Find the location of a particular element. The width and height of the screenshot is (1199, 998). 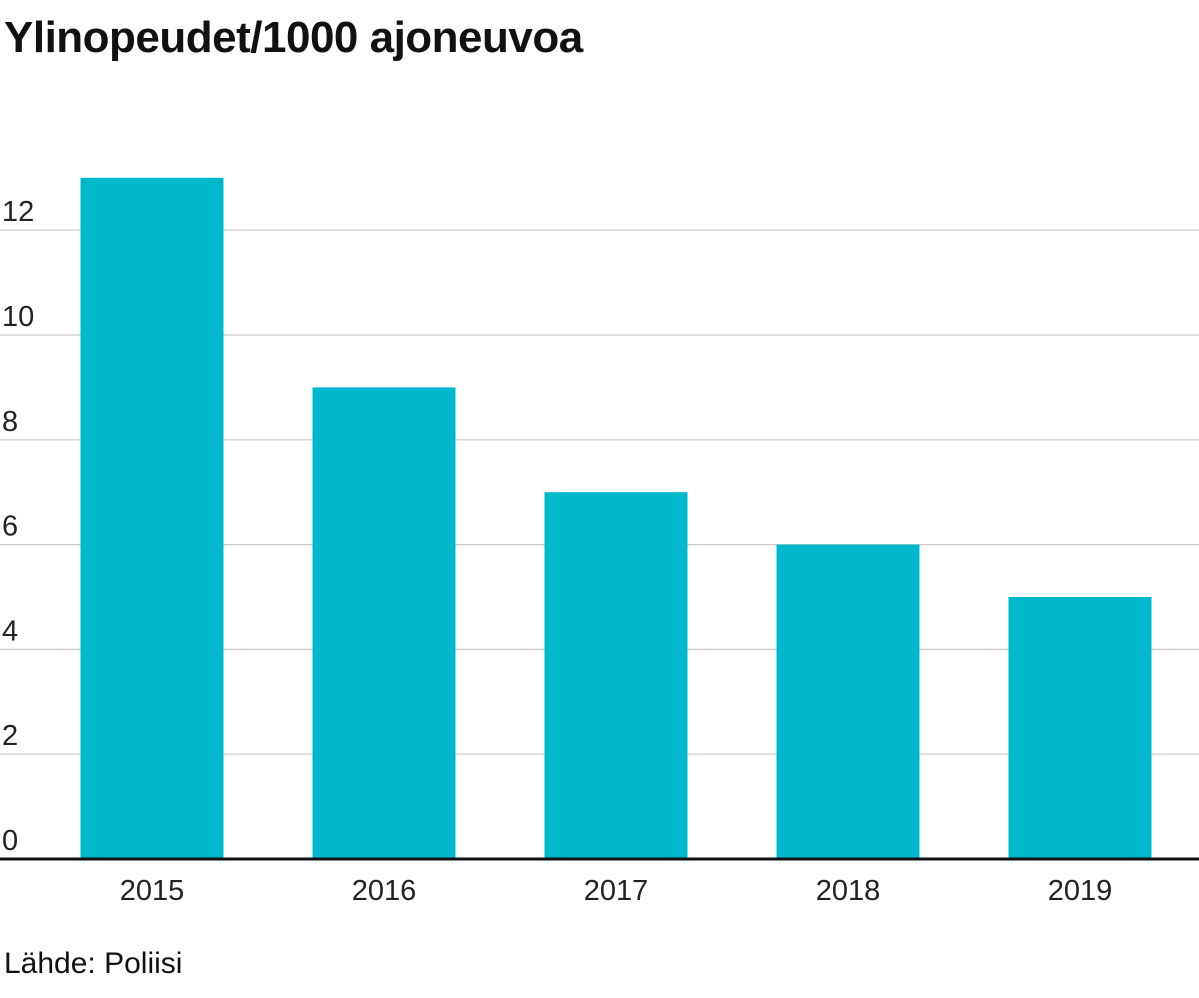

bar-2016 is located at coordinates (384, 623).